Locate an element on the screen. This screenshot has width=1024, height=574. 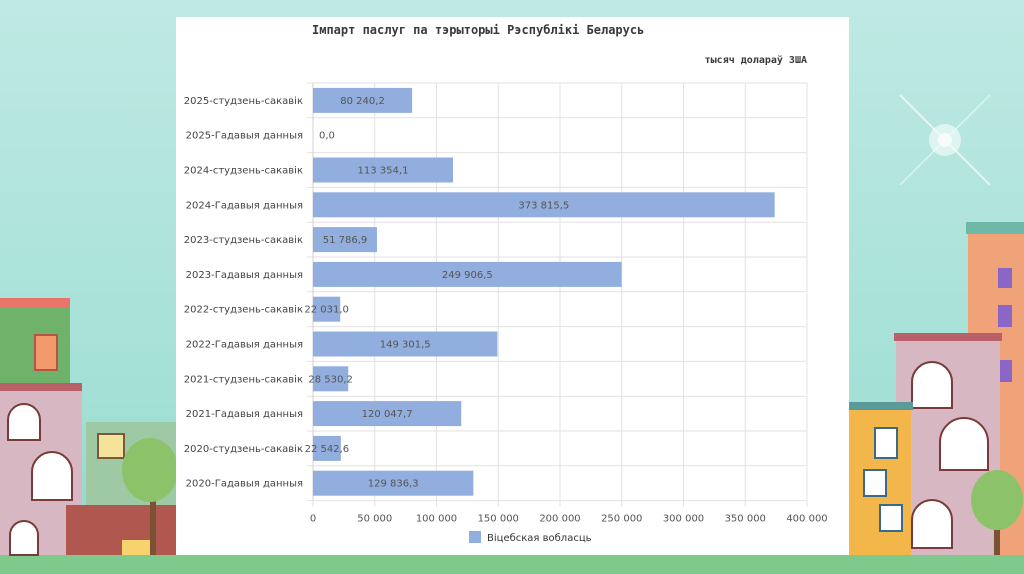
data-label: 113 354,1 is located at coordinates (383, 171).